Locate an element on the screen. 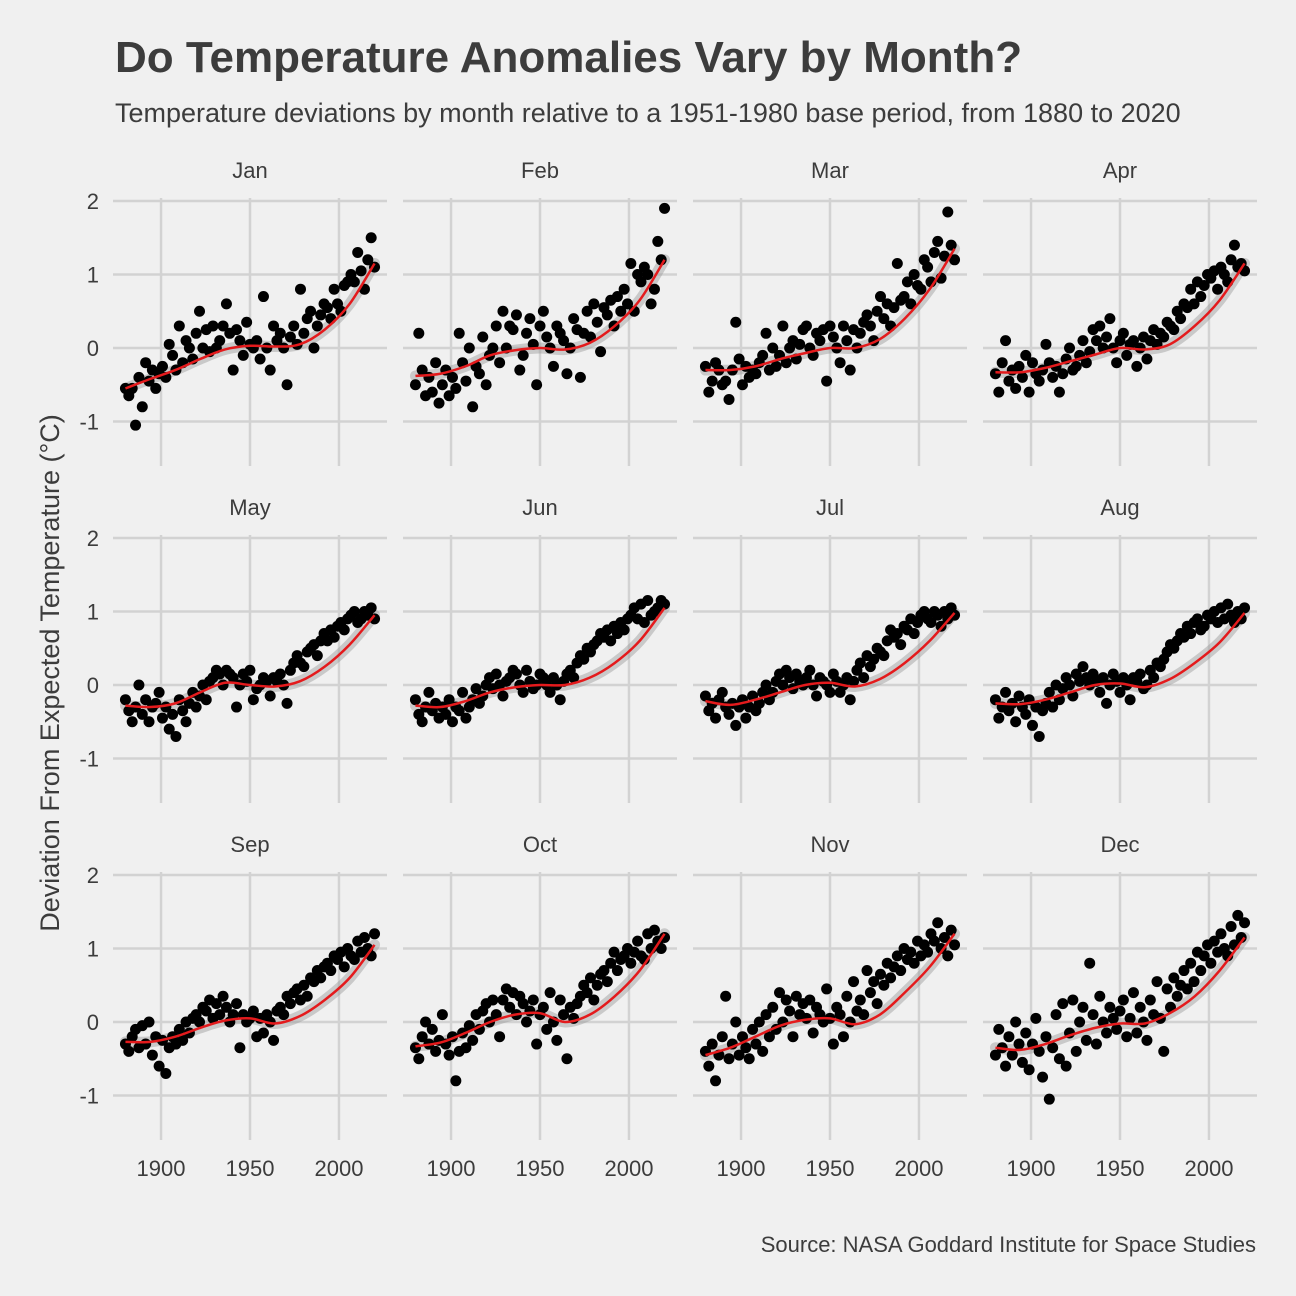 Image resolution: width=1296 pixels, height=1296 pixels. facet-panel-sep: Sep -1 0 1 2 1900 1950 2000 is located at coordinates (233, 1006).